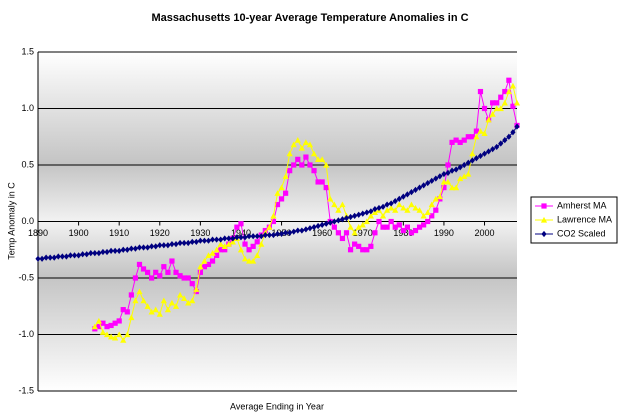 The height and width of the screenshot is (420, 620). What do you see at coordinates (11, 221) in the screenshot?
I see `y-axis-label: Temp Anomaly in C` at bounding box center [11, 221].